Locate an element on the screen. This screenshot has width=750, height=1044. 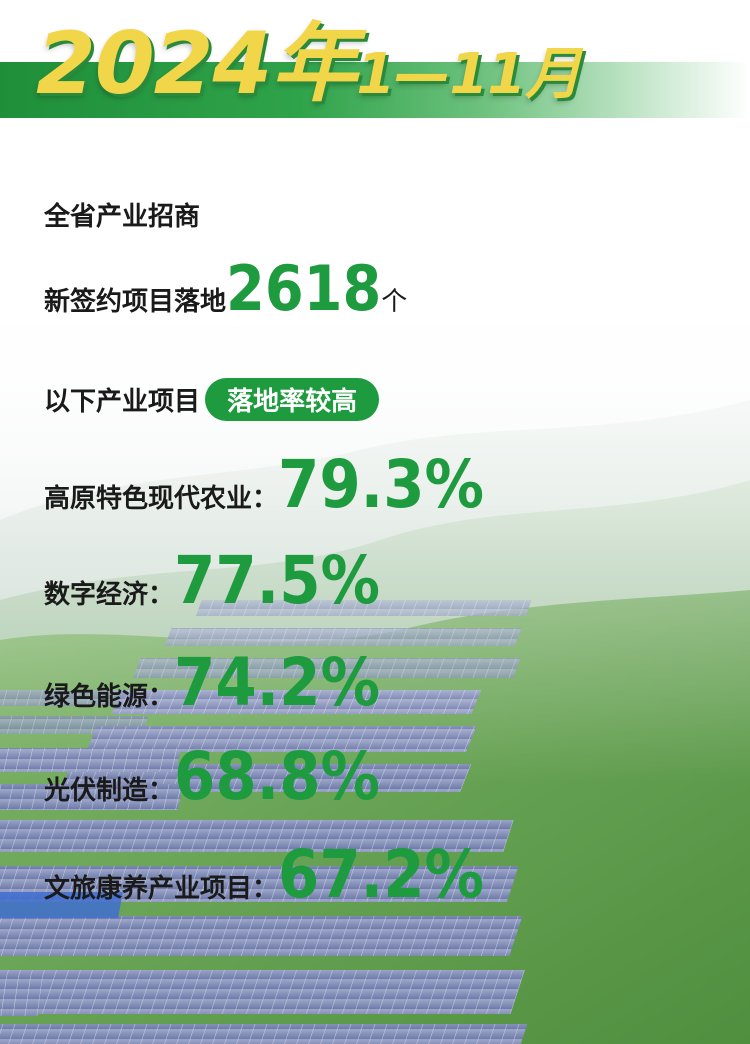
rate-row-green-energy: 绿色能源：74.2% is located at coordinates (212, 682).